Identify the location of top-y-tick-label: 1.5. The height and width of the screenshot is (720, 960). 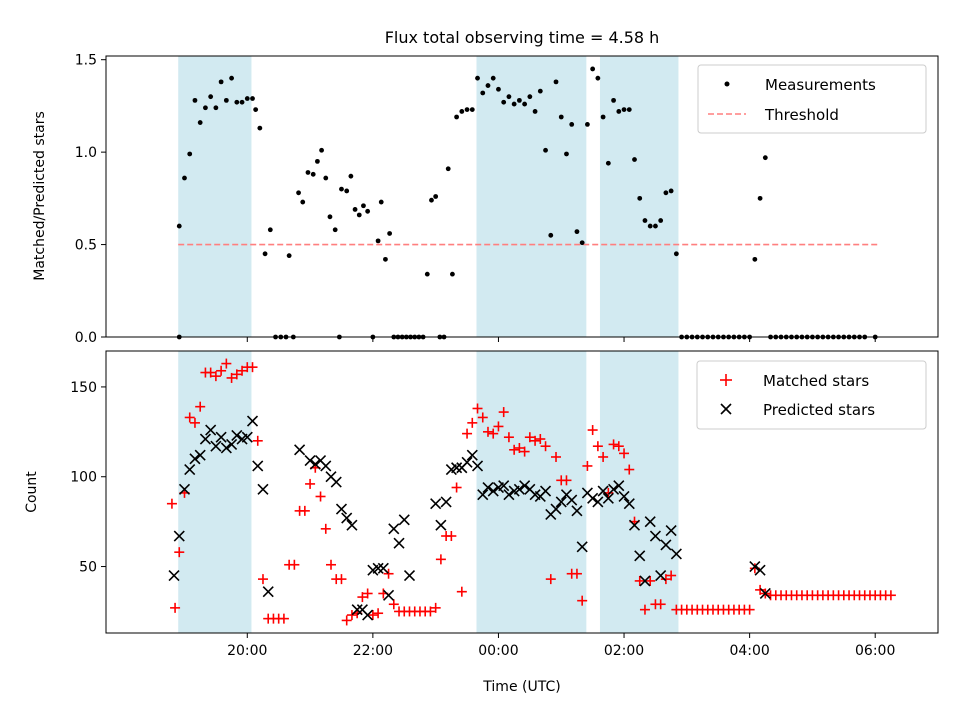
(86, 61).